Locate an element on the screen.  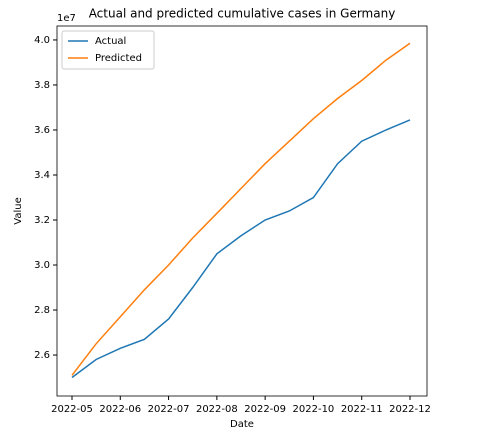
legend-label: Actual is located at coordinates (110, 41).